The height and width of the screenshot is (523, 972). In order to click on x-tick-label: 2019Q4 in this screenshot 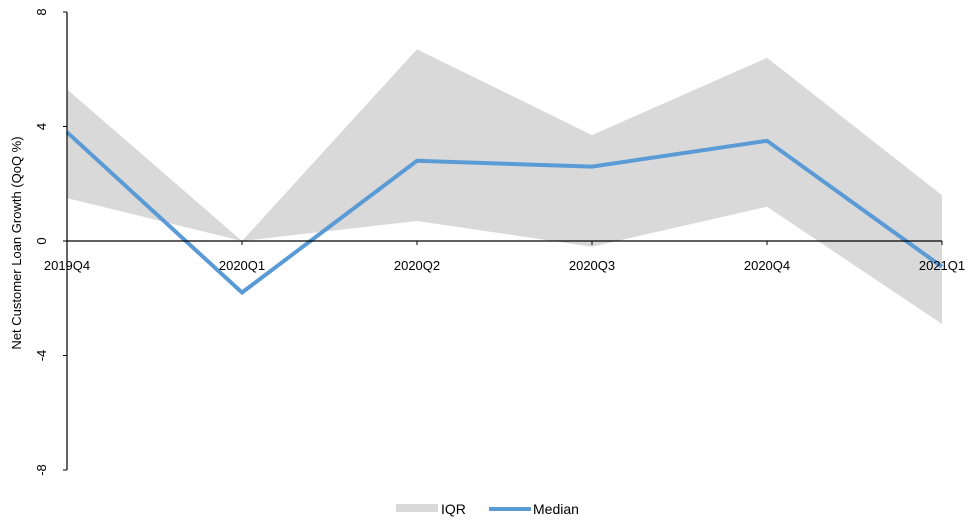, I will do `click(67, 265)`.